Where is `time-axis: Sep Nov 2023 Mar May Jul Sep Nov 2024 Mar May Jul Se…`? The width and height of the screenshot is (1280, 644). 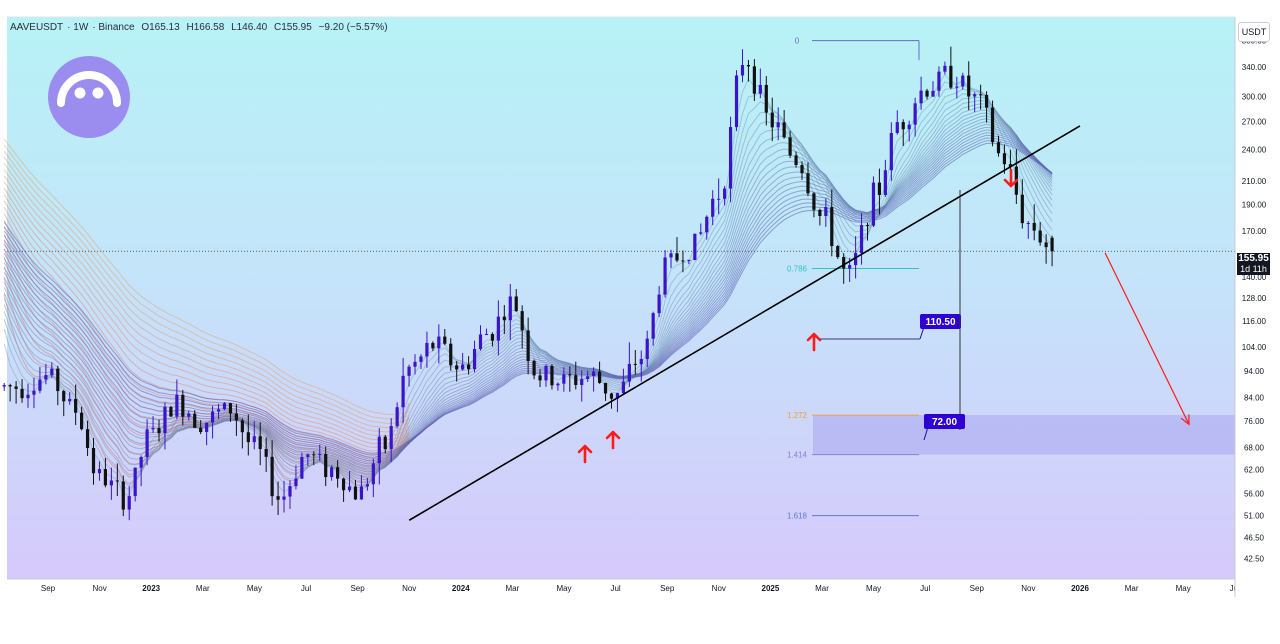 time-axis: Sep Nov 2023 Mar May Jul Sep Nov 2024 Mar May Jul Se… is located at coordinates (643, 587).